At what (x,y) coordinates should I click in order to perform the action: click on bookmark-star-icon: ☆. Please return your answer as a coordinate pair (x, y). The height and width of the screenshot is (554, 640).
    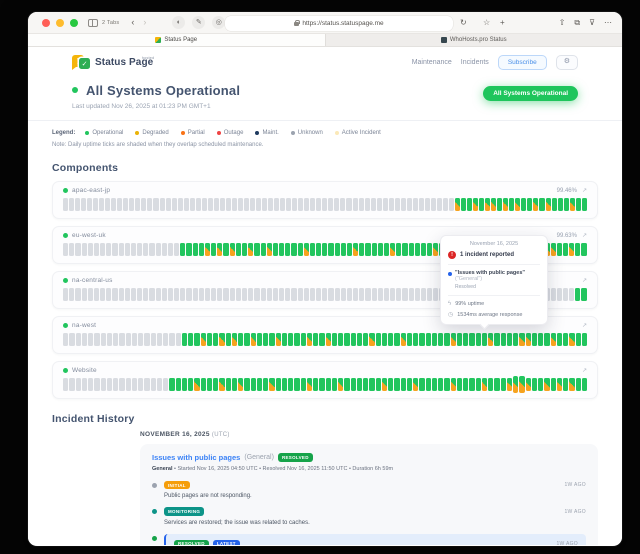
    Looking at the image, I should click on (487, 22).